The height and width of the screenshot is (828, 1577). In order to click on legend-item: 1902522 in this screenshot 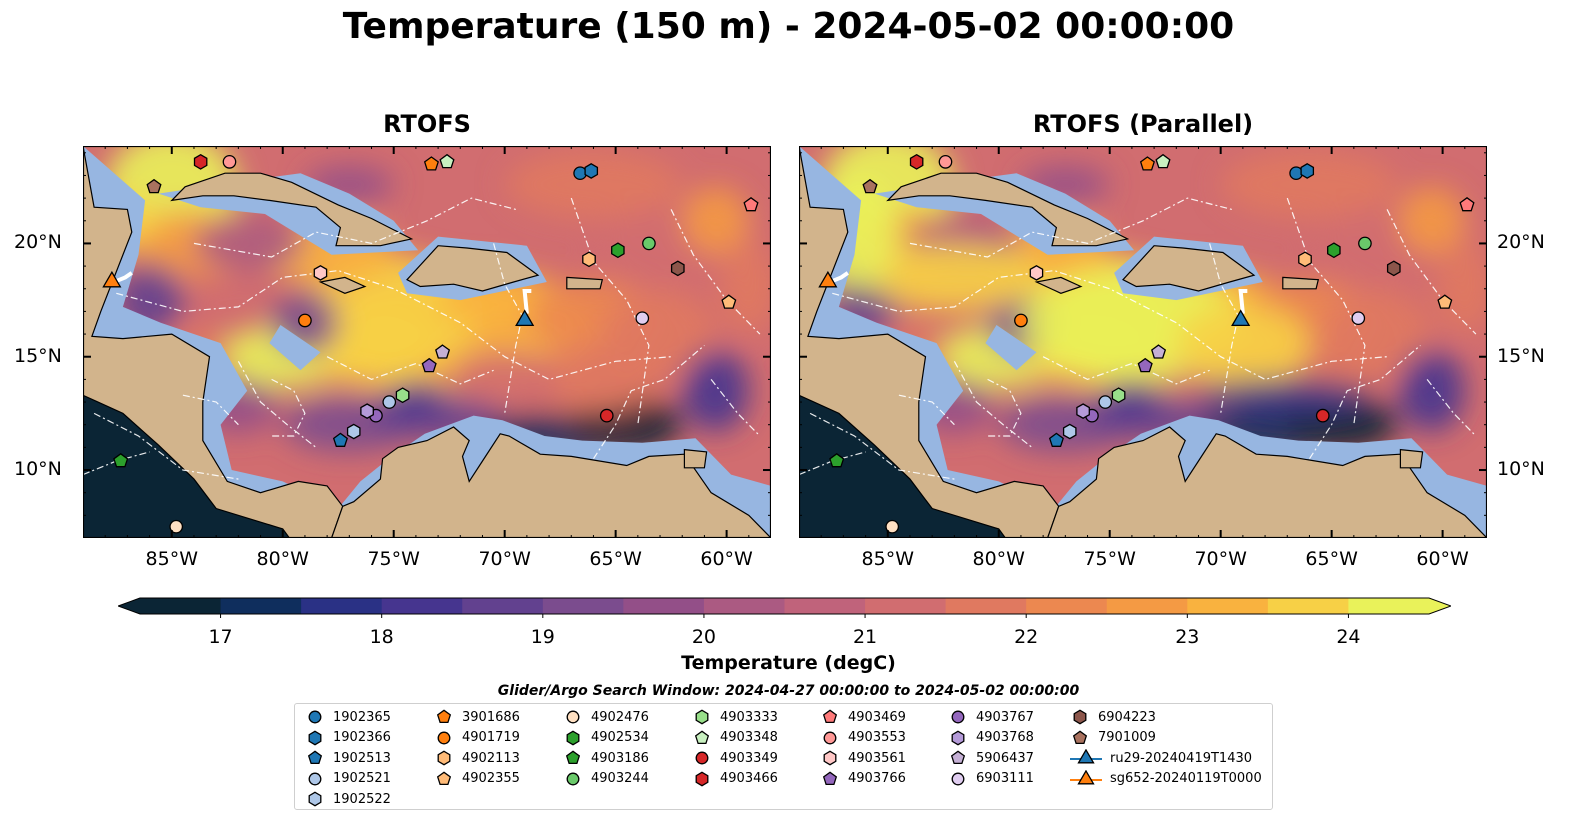, I will do `click(348, 799)`.